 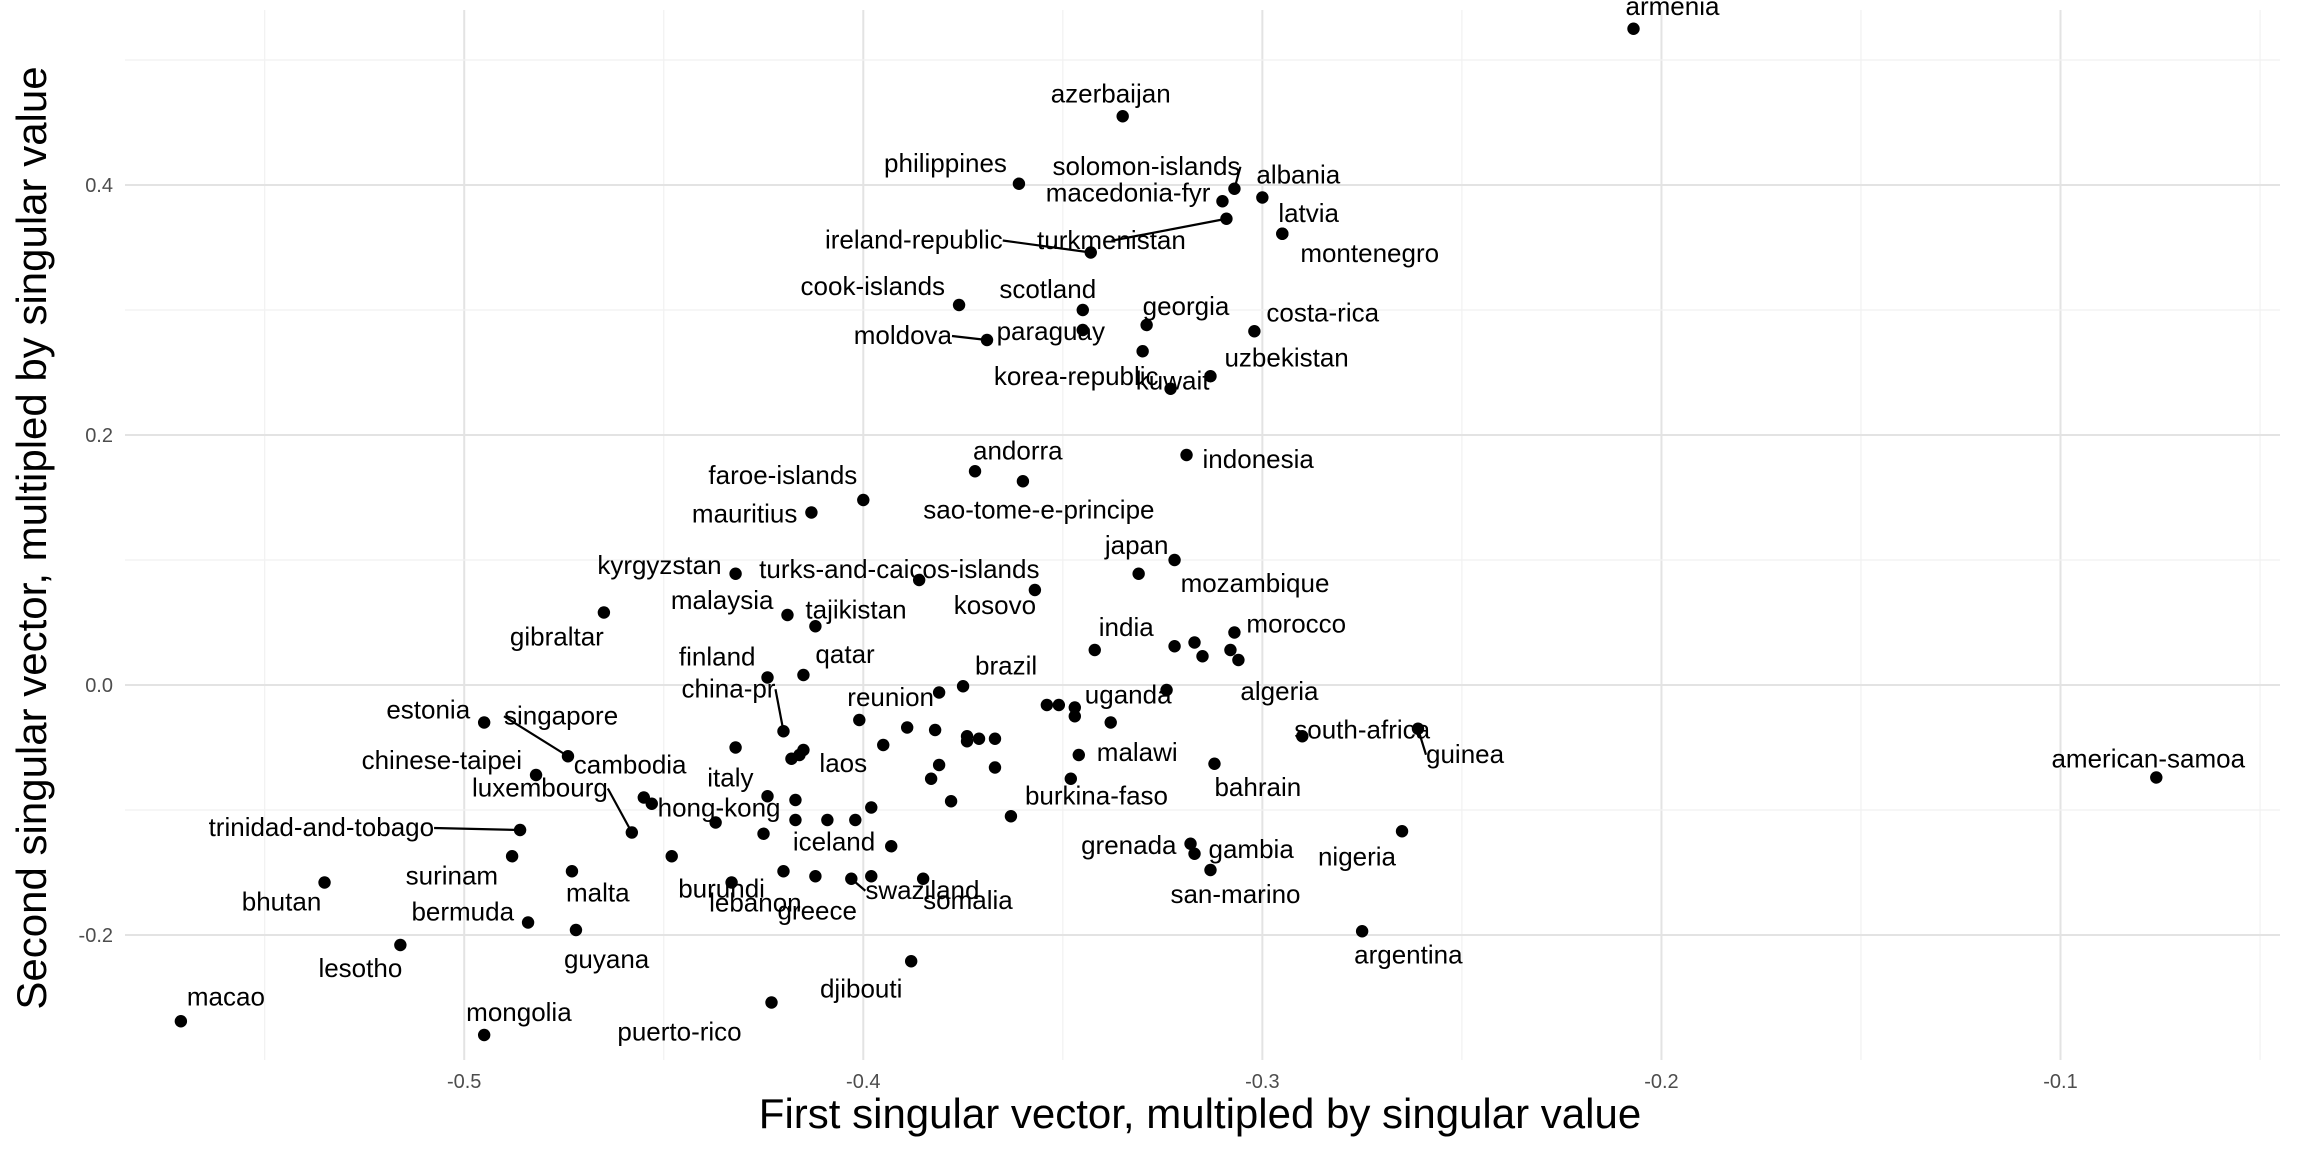 What do you see at coordinates (899, 569) in the screenshot?
I see `point-label: turks-and-caicos-islands` at bounding box center [899, 569].